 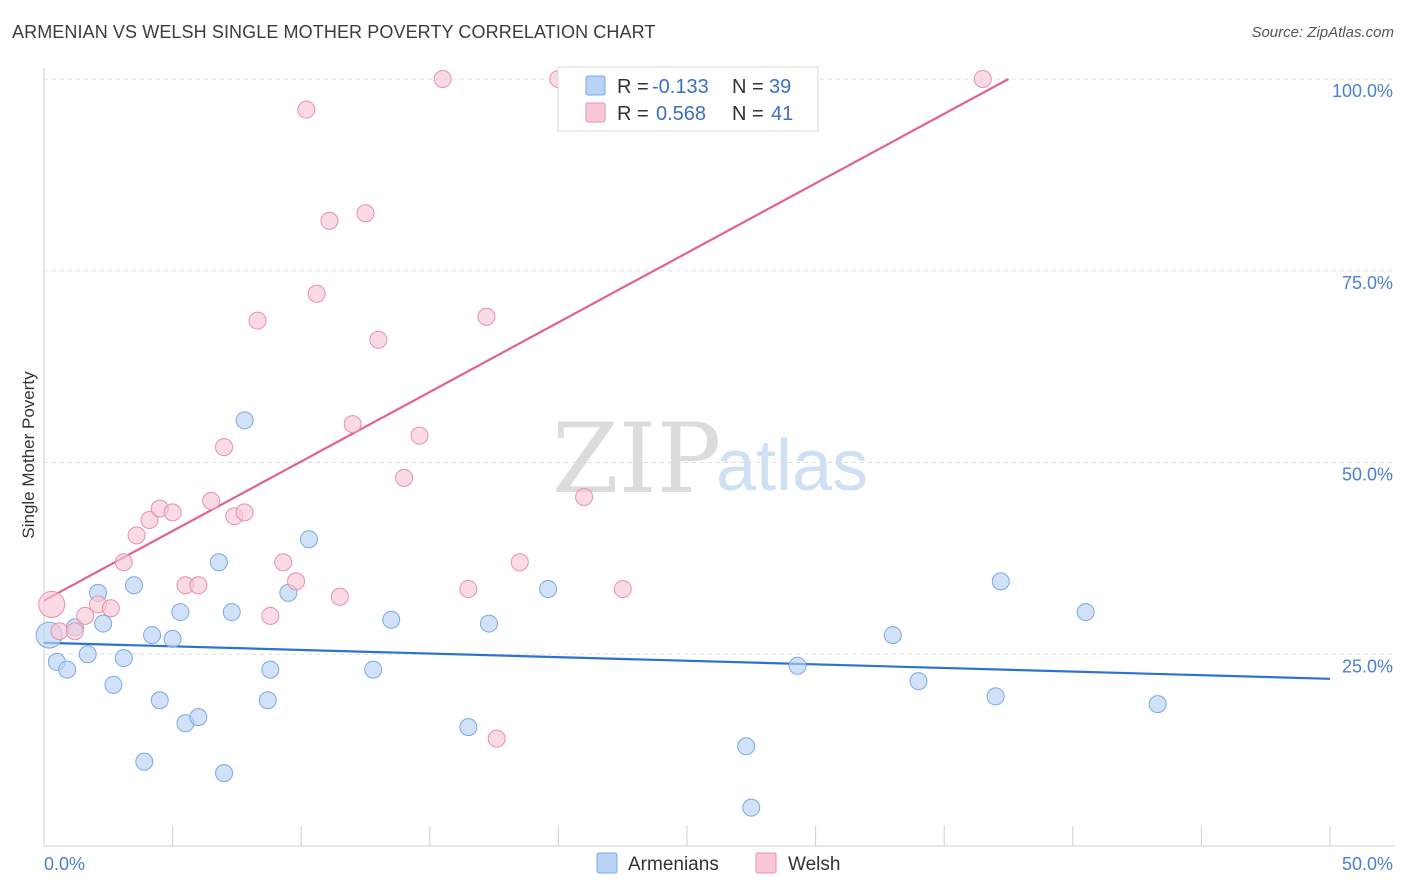 What do you see at coordinates (1367, 475) in the screenshot?
I see `y-tick-label: 50.0%` at bounding box center [1367, 475].